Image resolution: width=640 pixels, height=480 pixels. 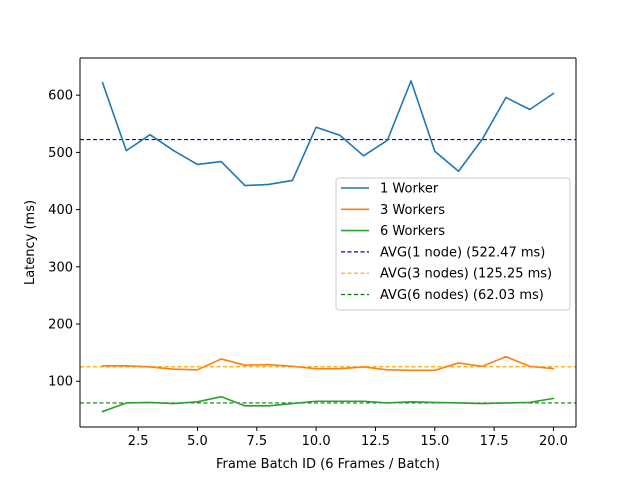 I want to click on legend-item-1-worker: 1 Worker, so click(x=390, y=189).